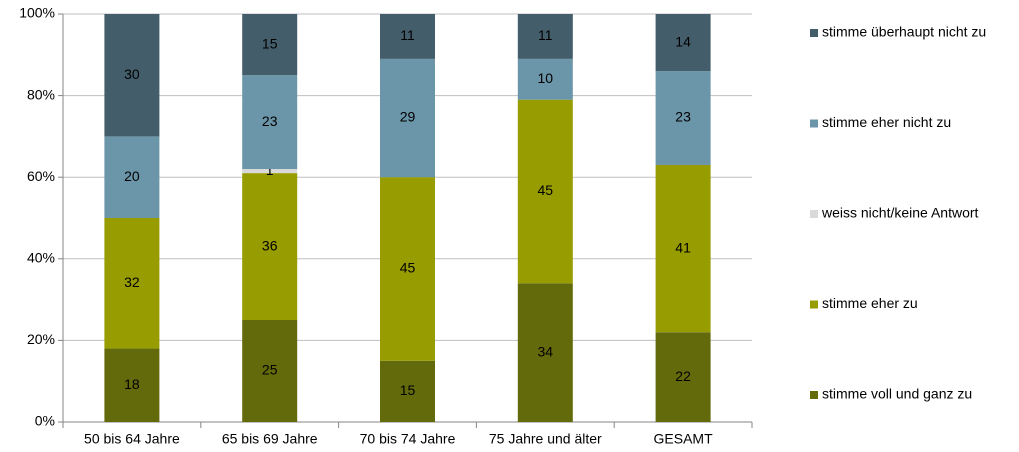 The width and height of the screenshot is (1019, 452). I want to click on data-label: 18, so click(132, 384).